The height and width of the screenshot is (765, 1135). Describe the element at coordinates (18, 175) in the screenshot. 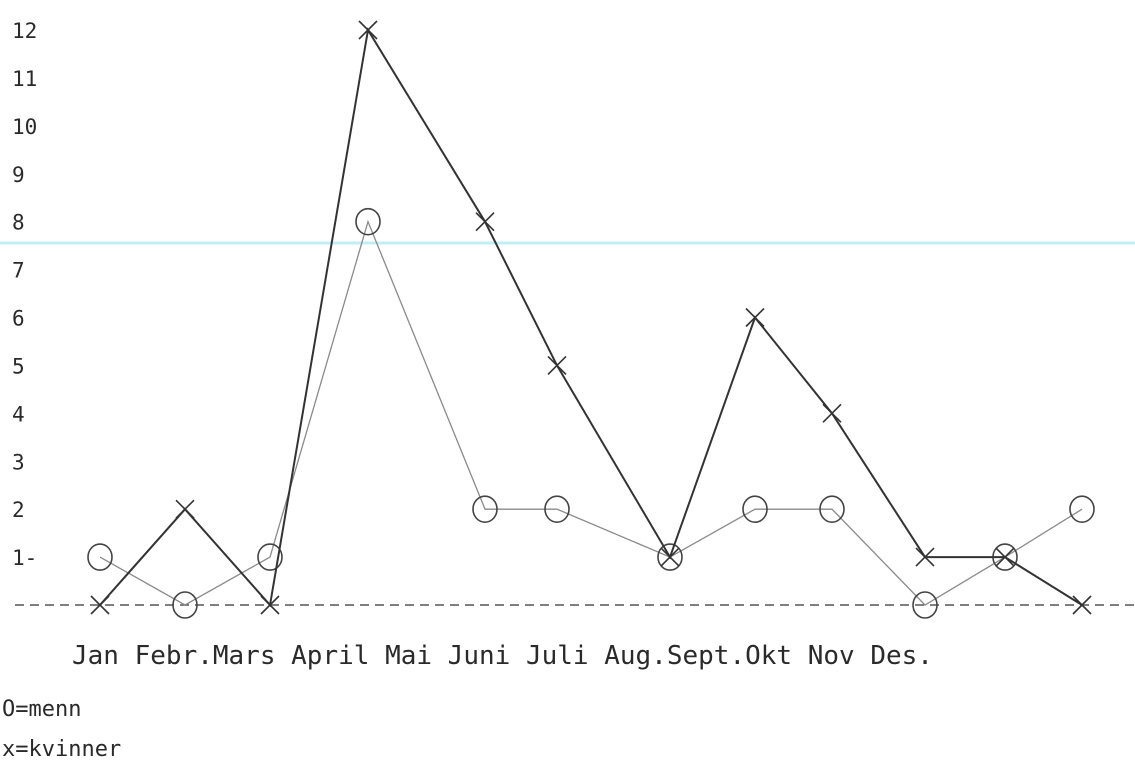

I see `y-tick-label: 9` at that location.